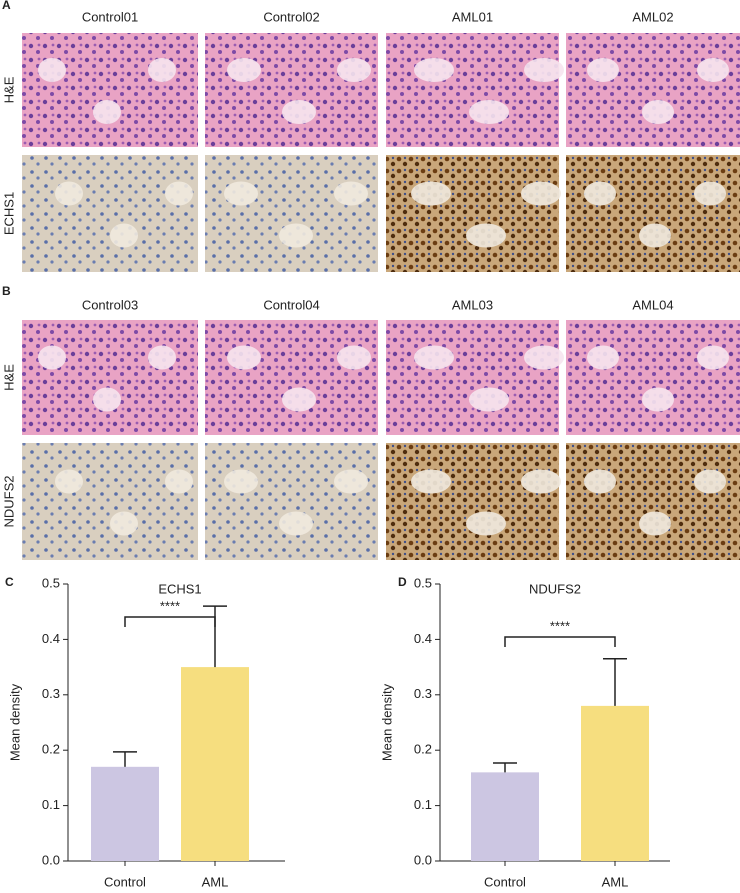  Describe the element at coordinates (472, 16) in the screenshot. I see `column-label: AML01` at that location.